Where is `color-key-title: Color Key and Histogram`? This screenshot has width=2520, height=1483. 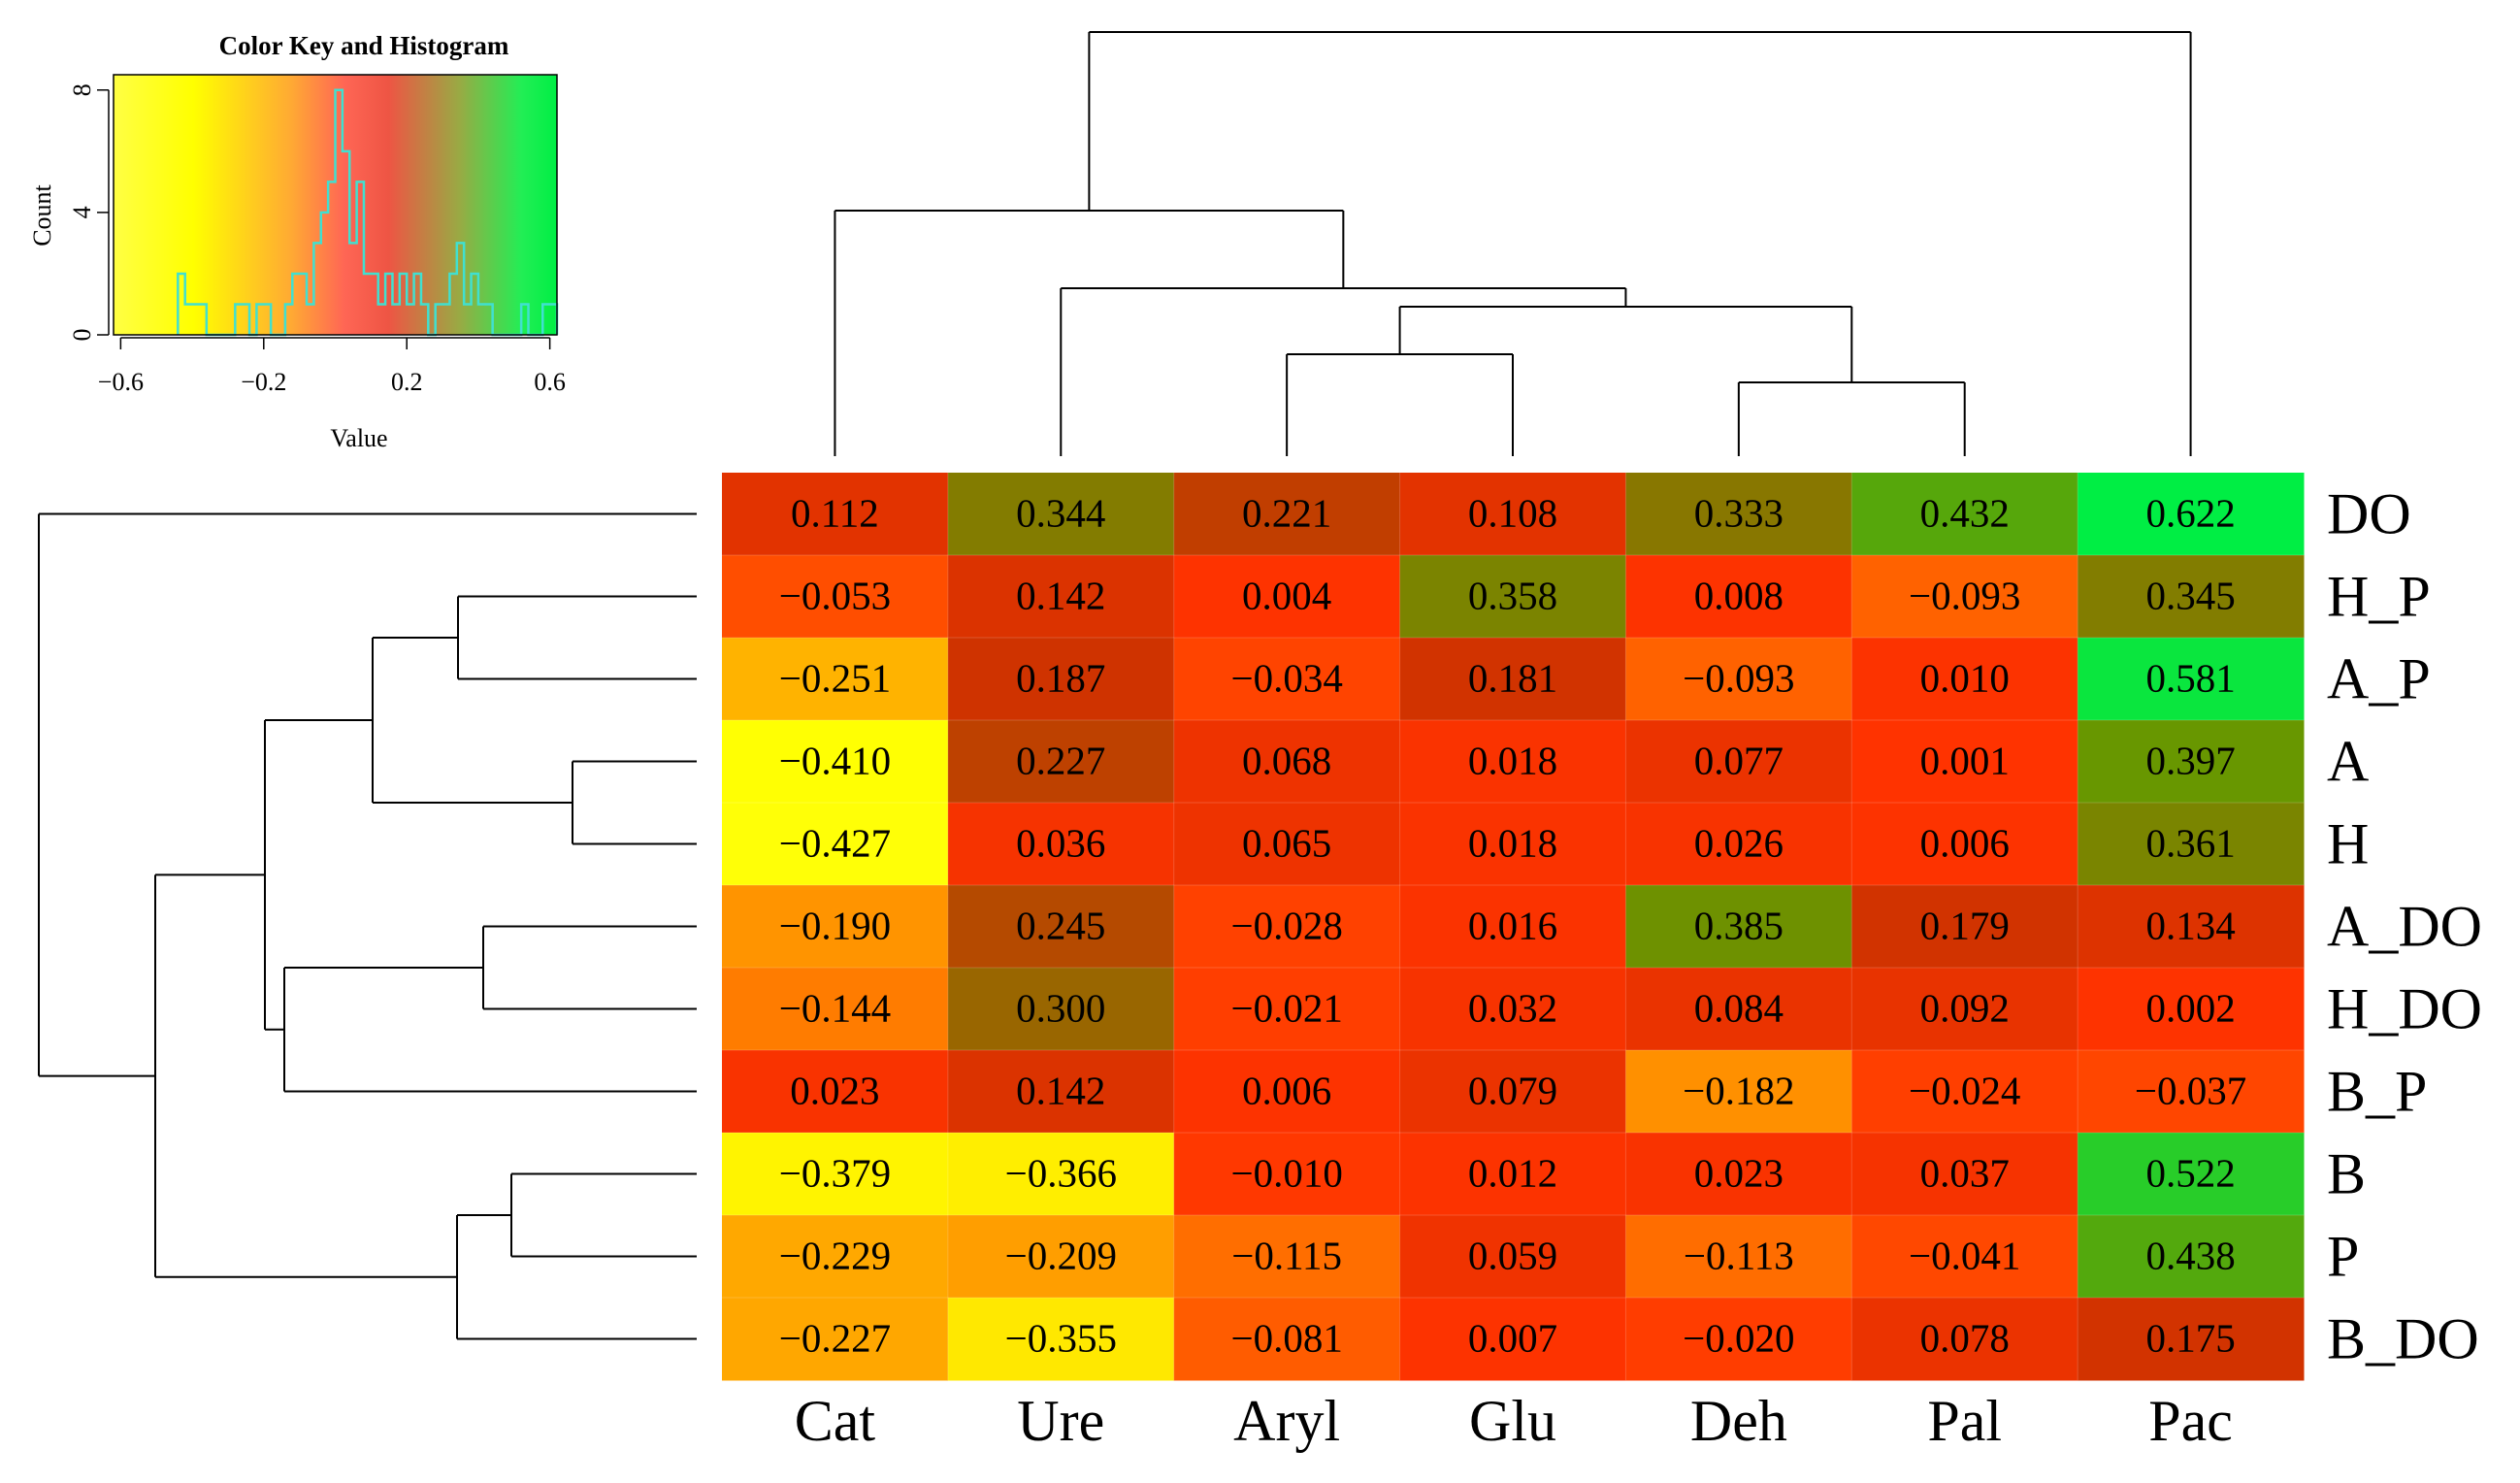 color-key-title: Color Key and Histogram is located at coordinates (364, 45).